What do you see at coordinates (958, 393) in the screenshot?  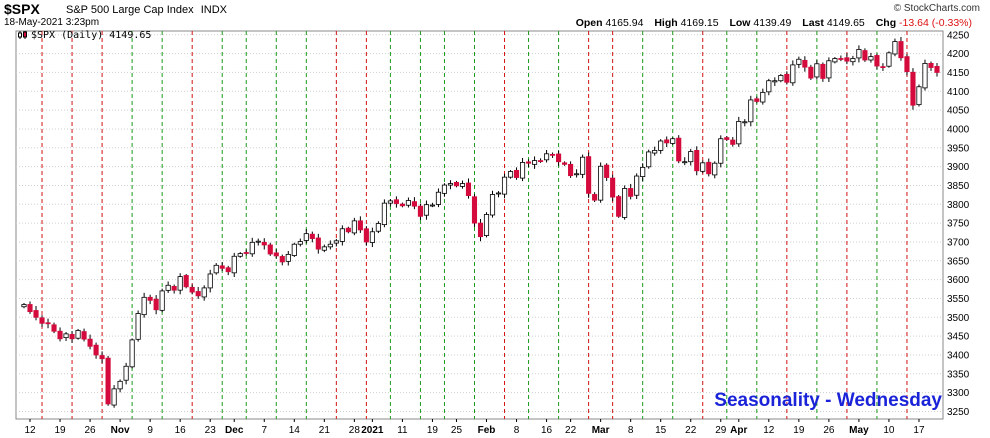 I see `y-tick-label: 3300` at bounding box center [958, 393].